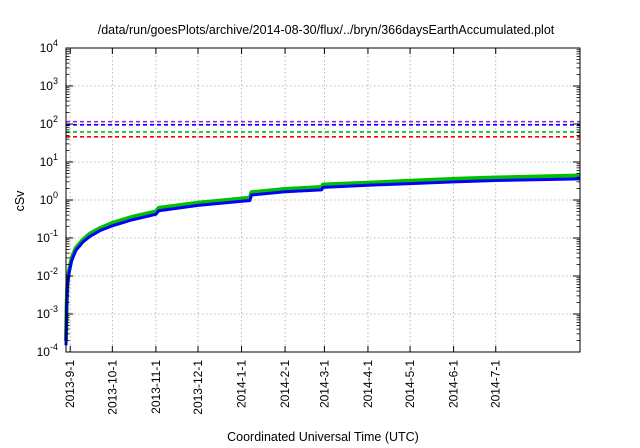 This screenshot has height=448, width=640. I want to click on x-tick-label: 2013-10-1, so click(112, 387).